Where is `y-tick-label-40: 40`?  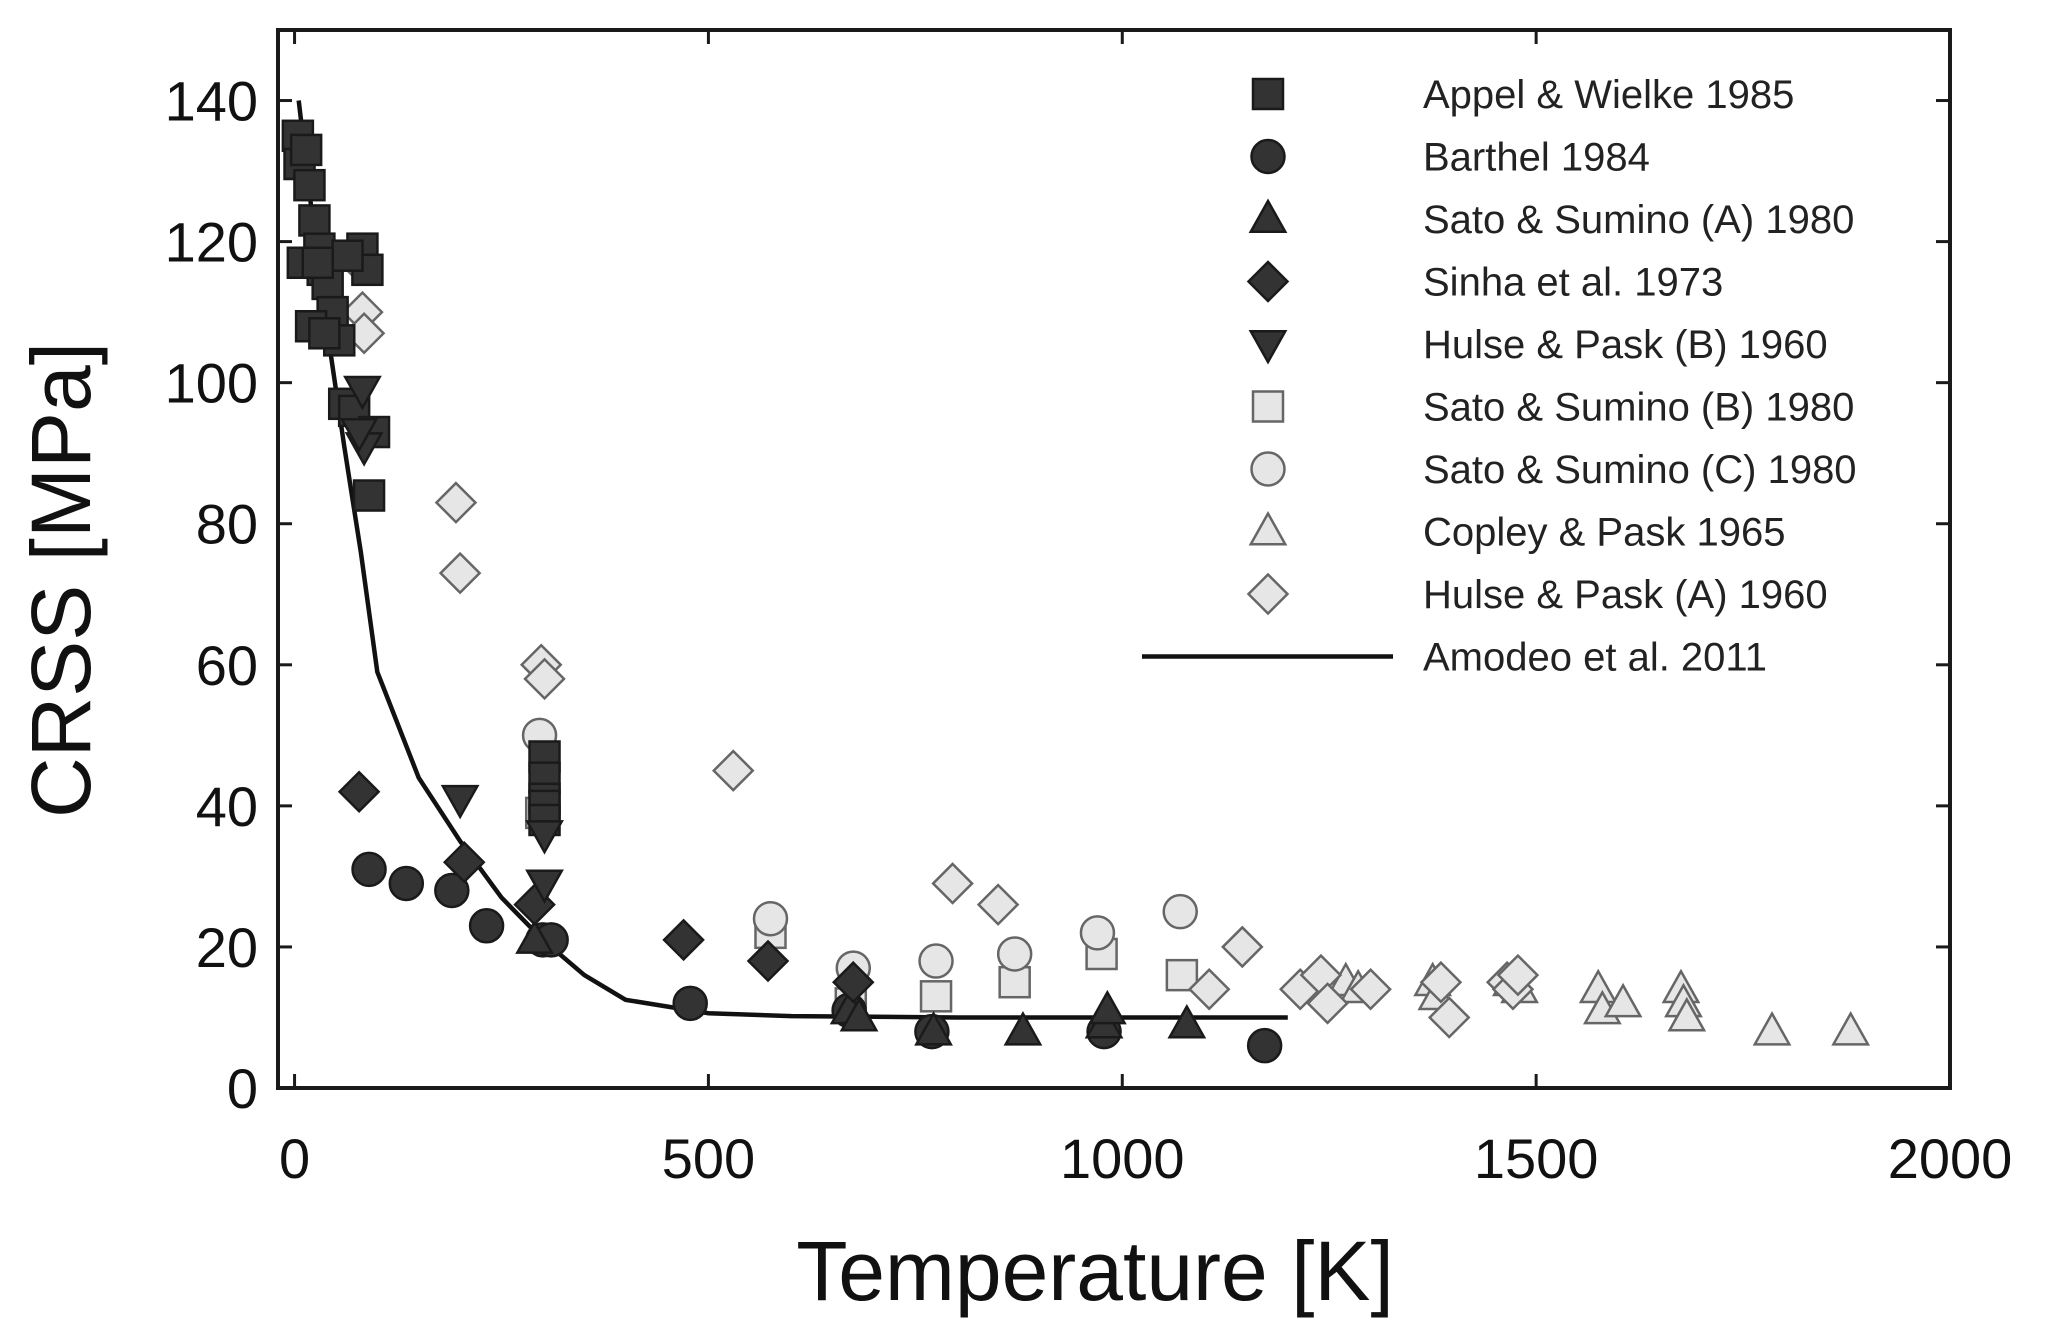 y-tick-label-40: 40 is located at coordinates (227, 806).